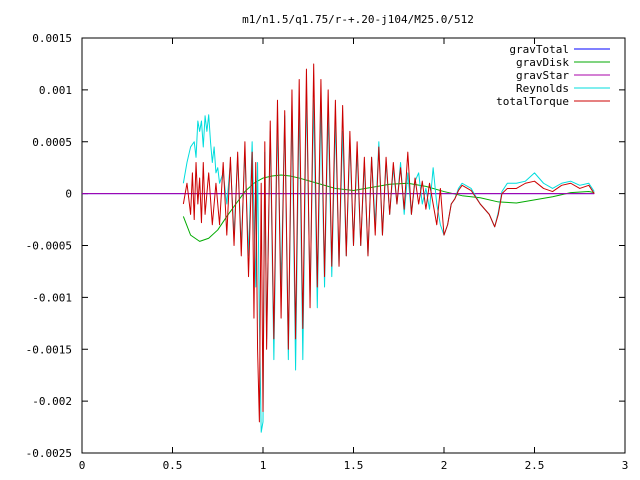 The width and height of the screenshot is (640, 480). I want to click on x-tick-label: 2, so click(444, 465).